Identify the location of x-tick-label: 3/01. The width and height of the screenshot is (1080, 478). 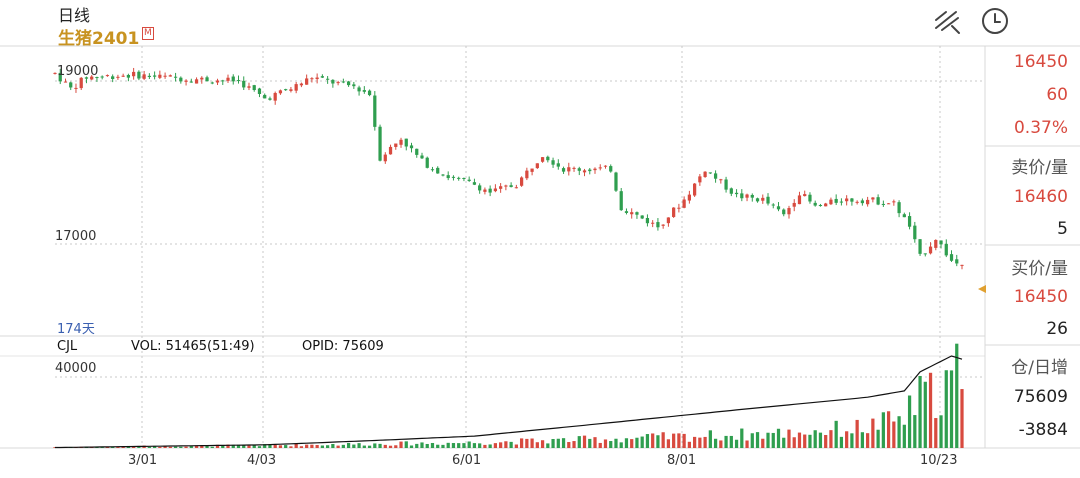
(143, 460).